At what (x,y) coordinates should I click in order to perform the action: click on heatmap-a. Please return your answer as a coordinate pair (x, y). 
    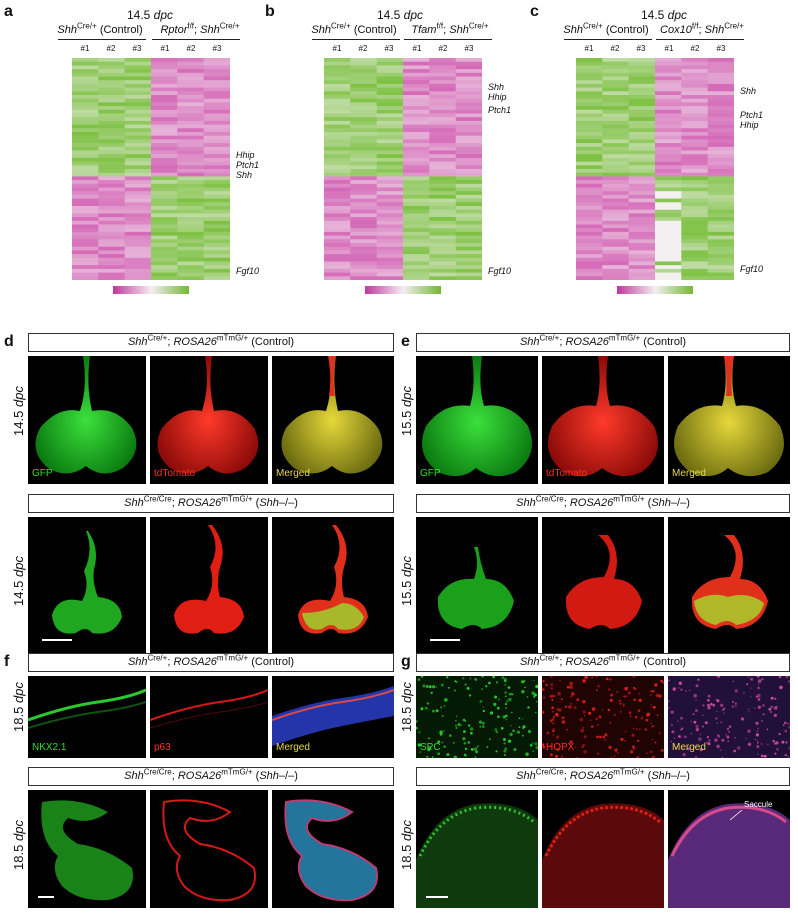
    Looking at the image, I should click on (151, 169).